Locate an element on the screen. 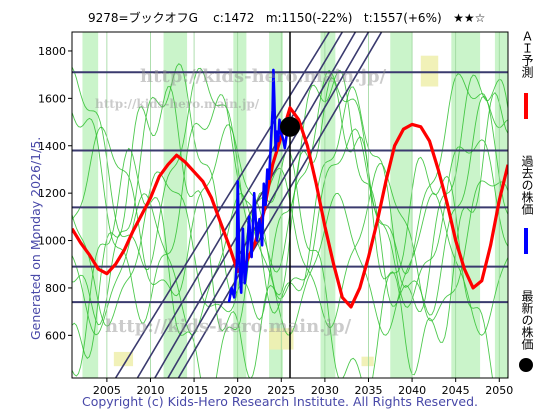  y-tick-label-1: 800 is located at coordinates (55, 288).